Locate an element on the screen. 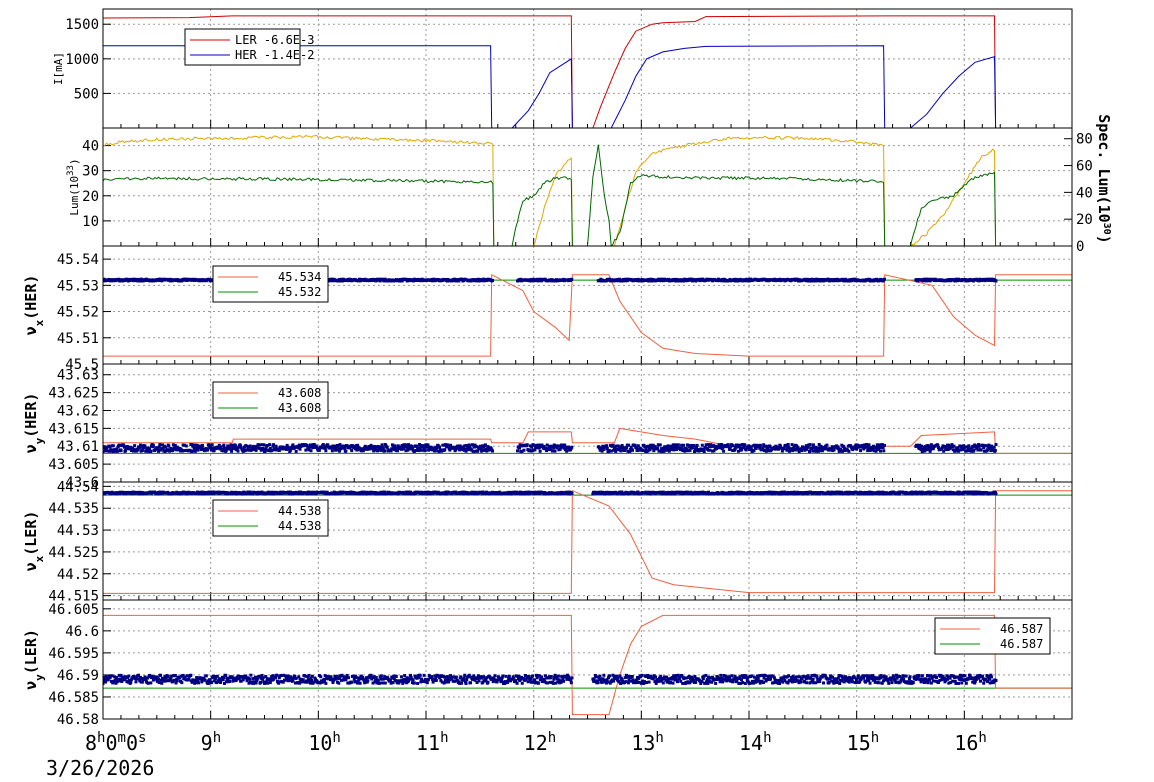 This screenshot has width=1154, height=782. legend-box is located at coordinates (270, 518).